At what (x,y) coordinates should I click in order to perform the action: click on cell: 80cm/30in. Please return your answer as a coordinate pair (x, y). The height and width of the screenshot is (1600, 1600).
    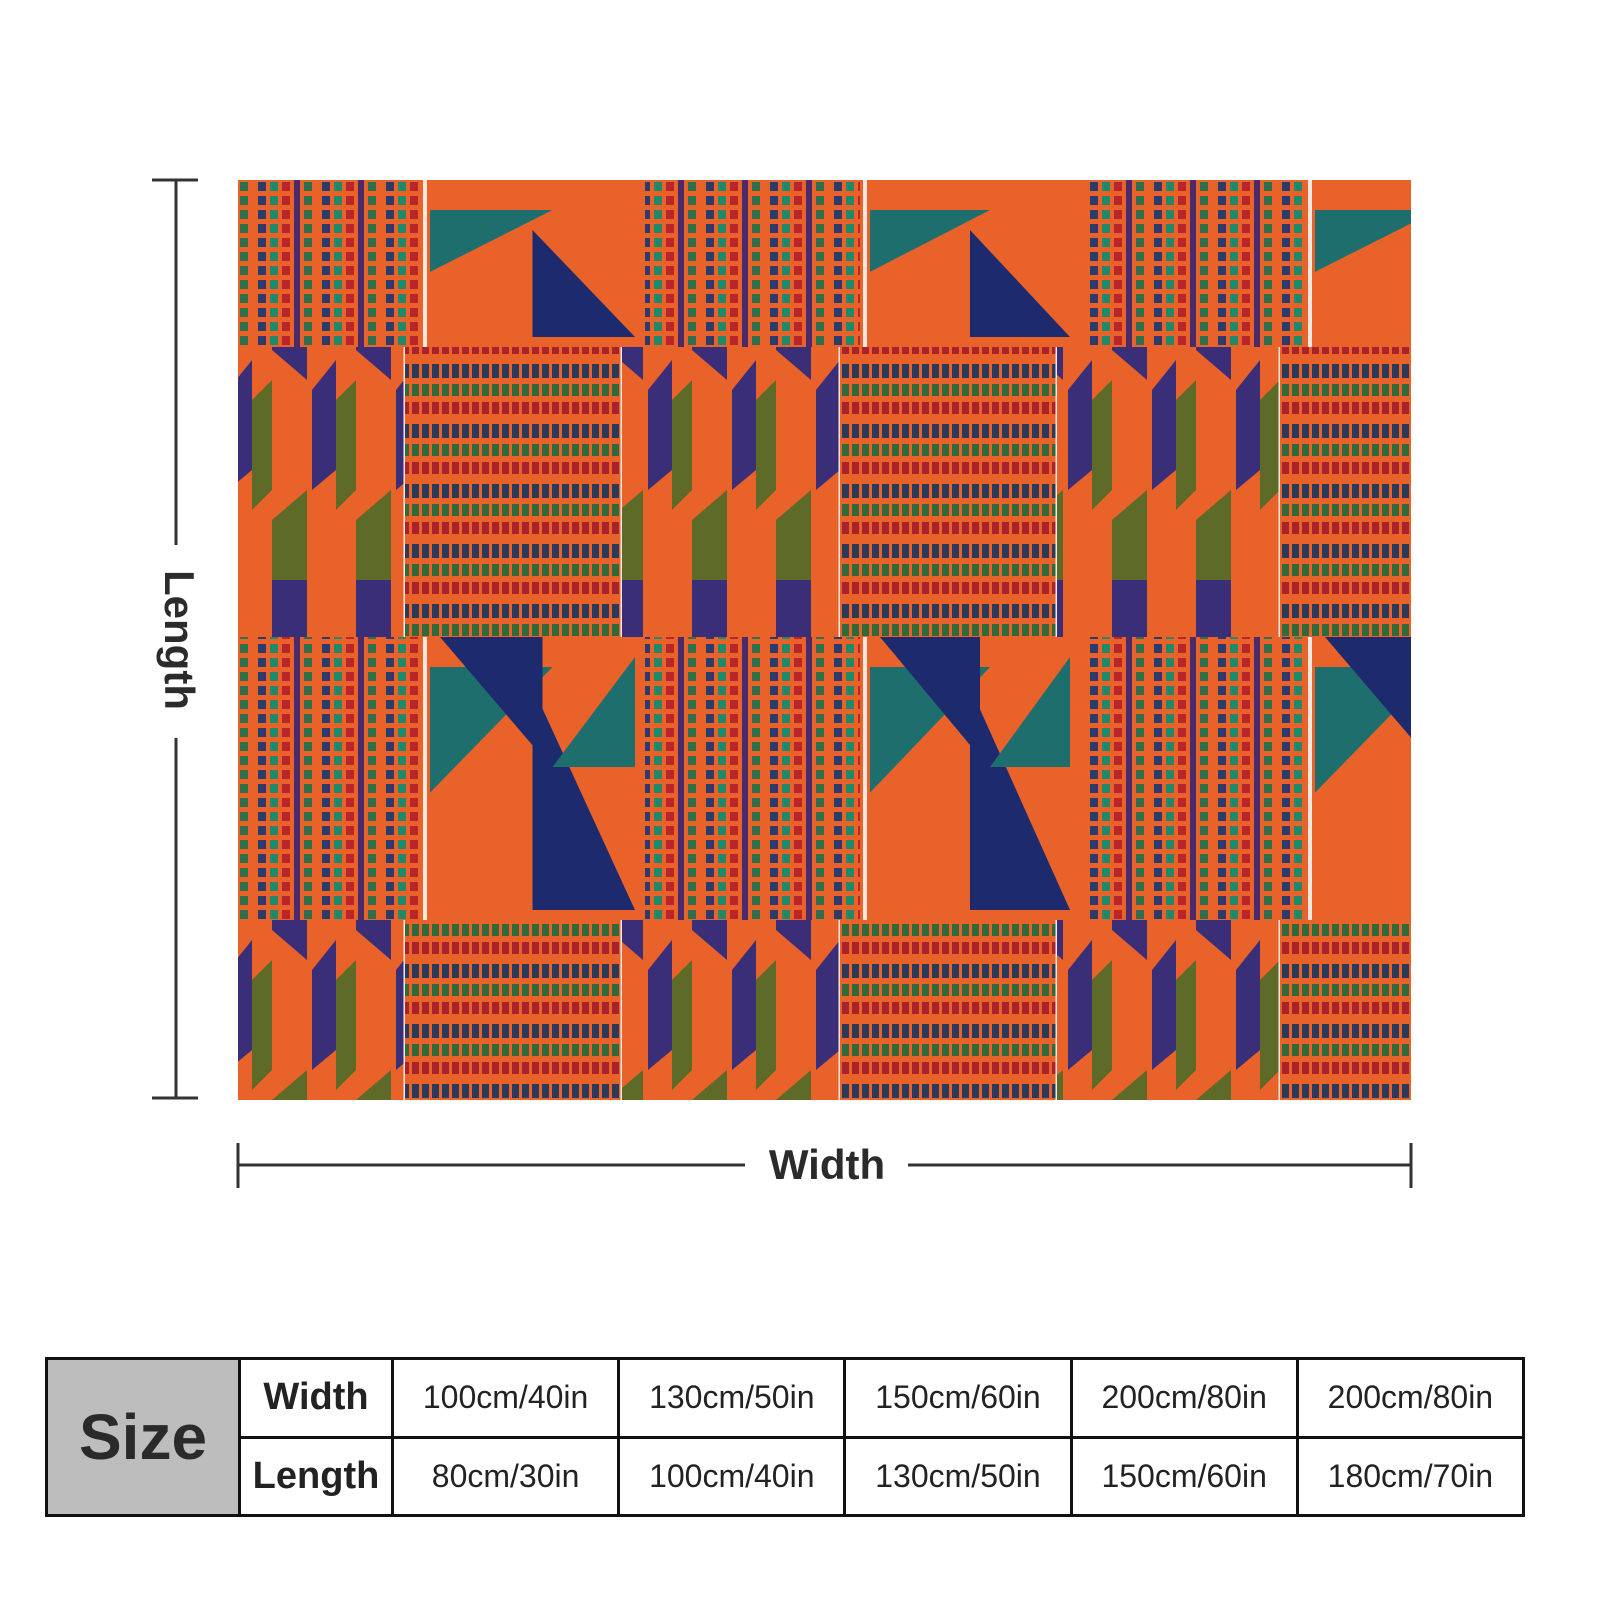
    Looking at the image, I should click on (505, 1476).